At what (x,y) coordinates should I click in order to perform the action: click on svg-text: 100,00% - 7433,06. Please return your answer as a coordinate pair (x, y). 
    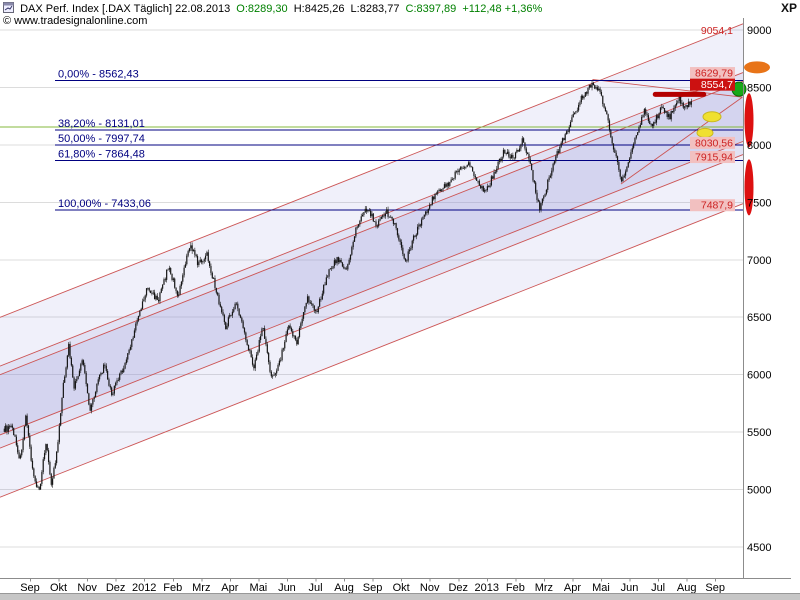
    Looking at the image, I should click on (104, 204).